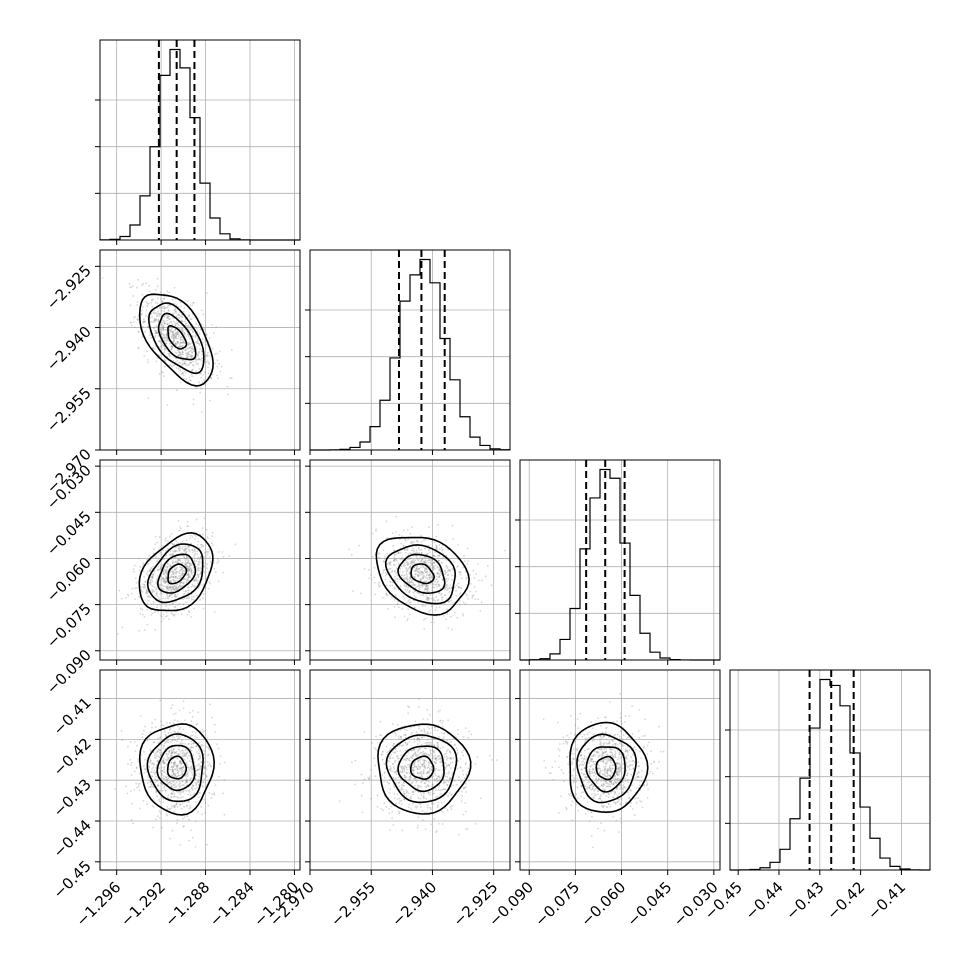  I want to click on xtick-label-1-1: −2.955, so click(353, 904).